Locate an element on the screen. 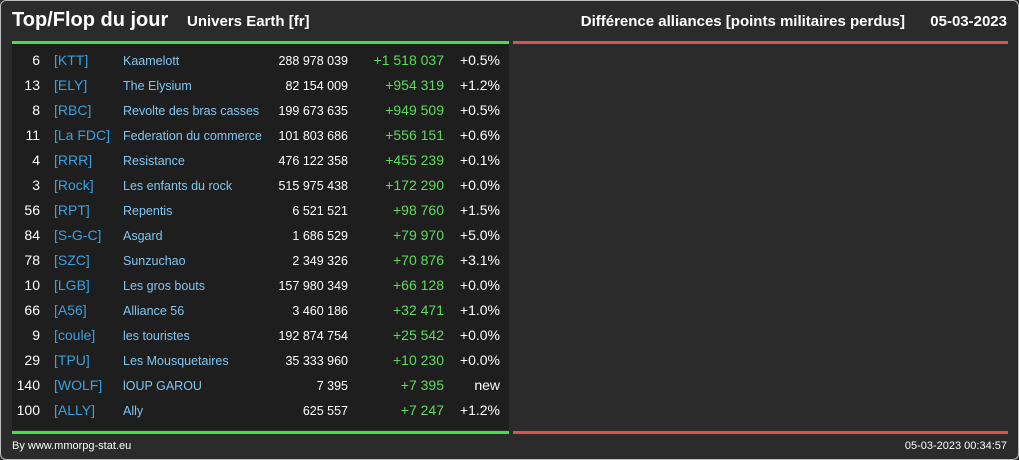 The height and width of the screenshot is (460, 1019). alliance-name-link: les touristes is located at coordinates (156, 336).